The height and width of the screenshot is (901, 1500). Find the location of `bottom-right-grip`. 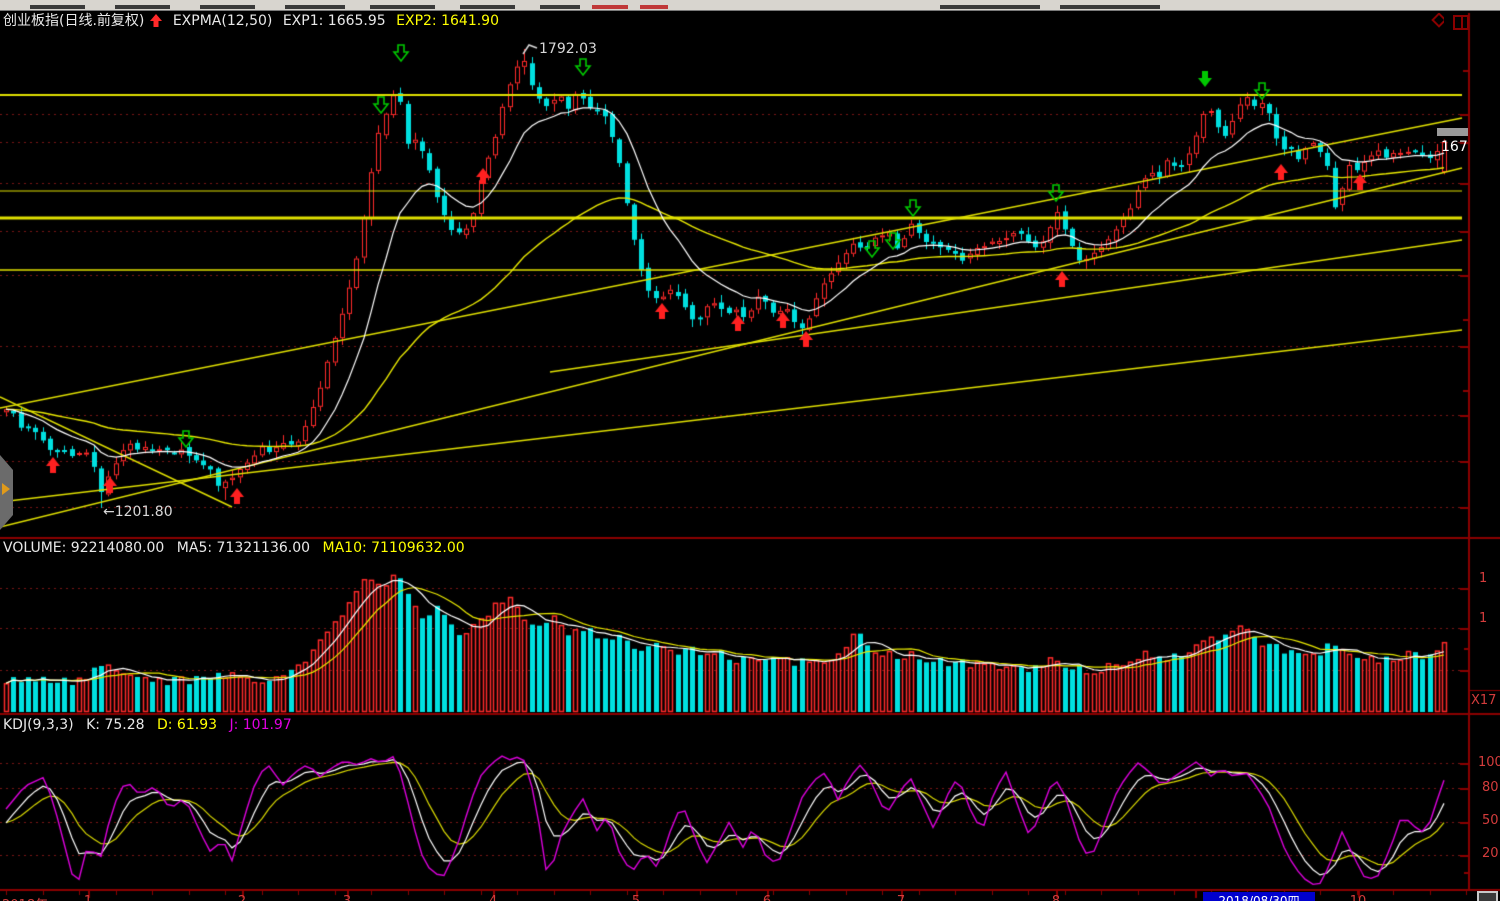

bottom-right-grip is located at coordinates (1487, 896).